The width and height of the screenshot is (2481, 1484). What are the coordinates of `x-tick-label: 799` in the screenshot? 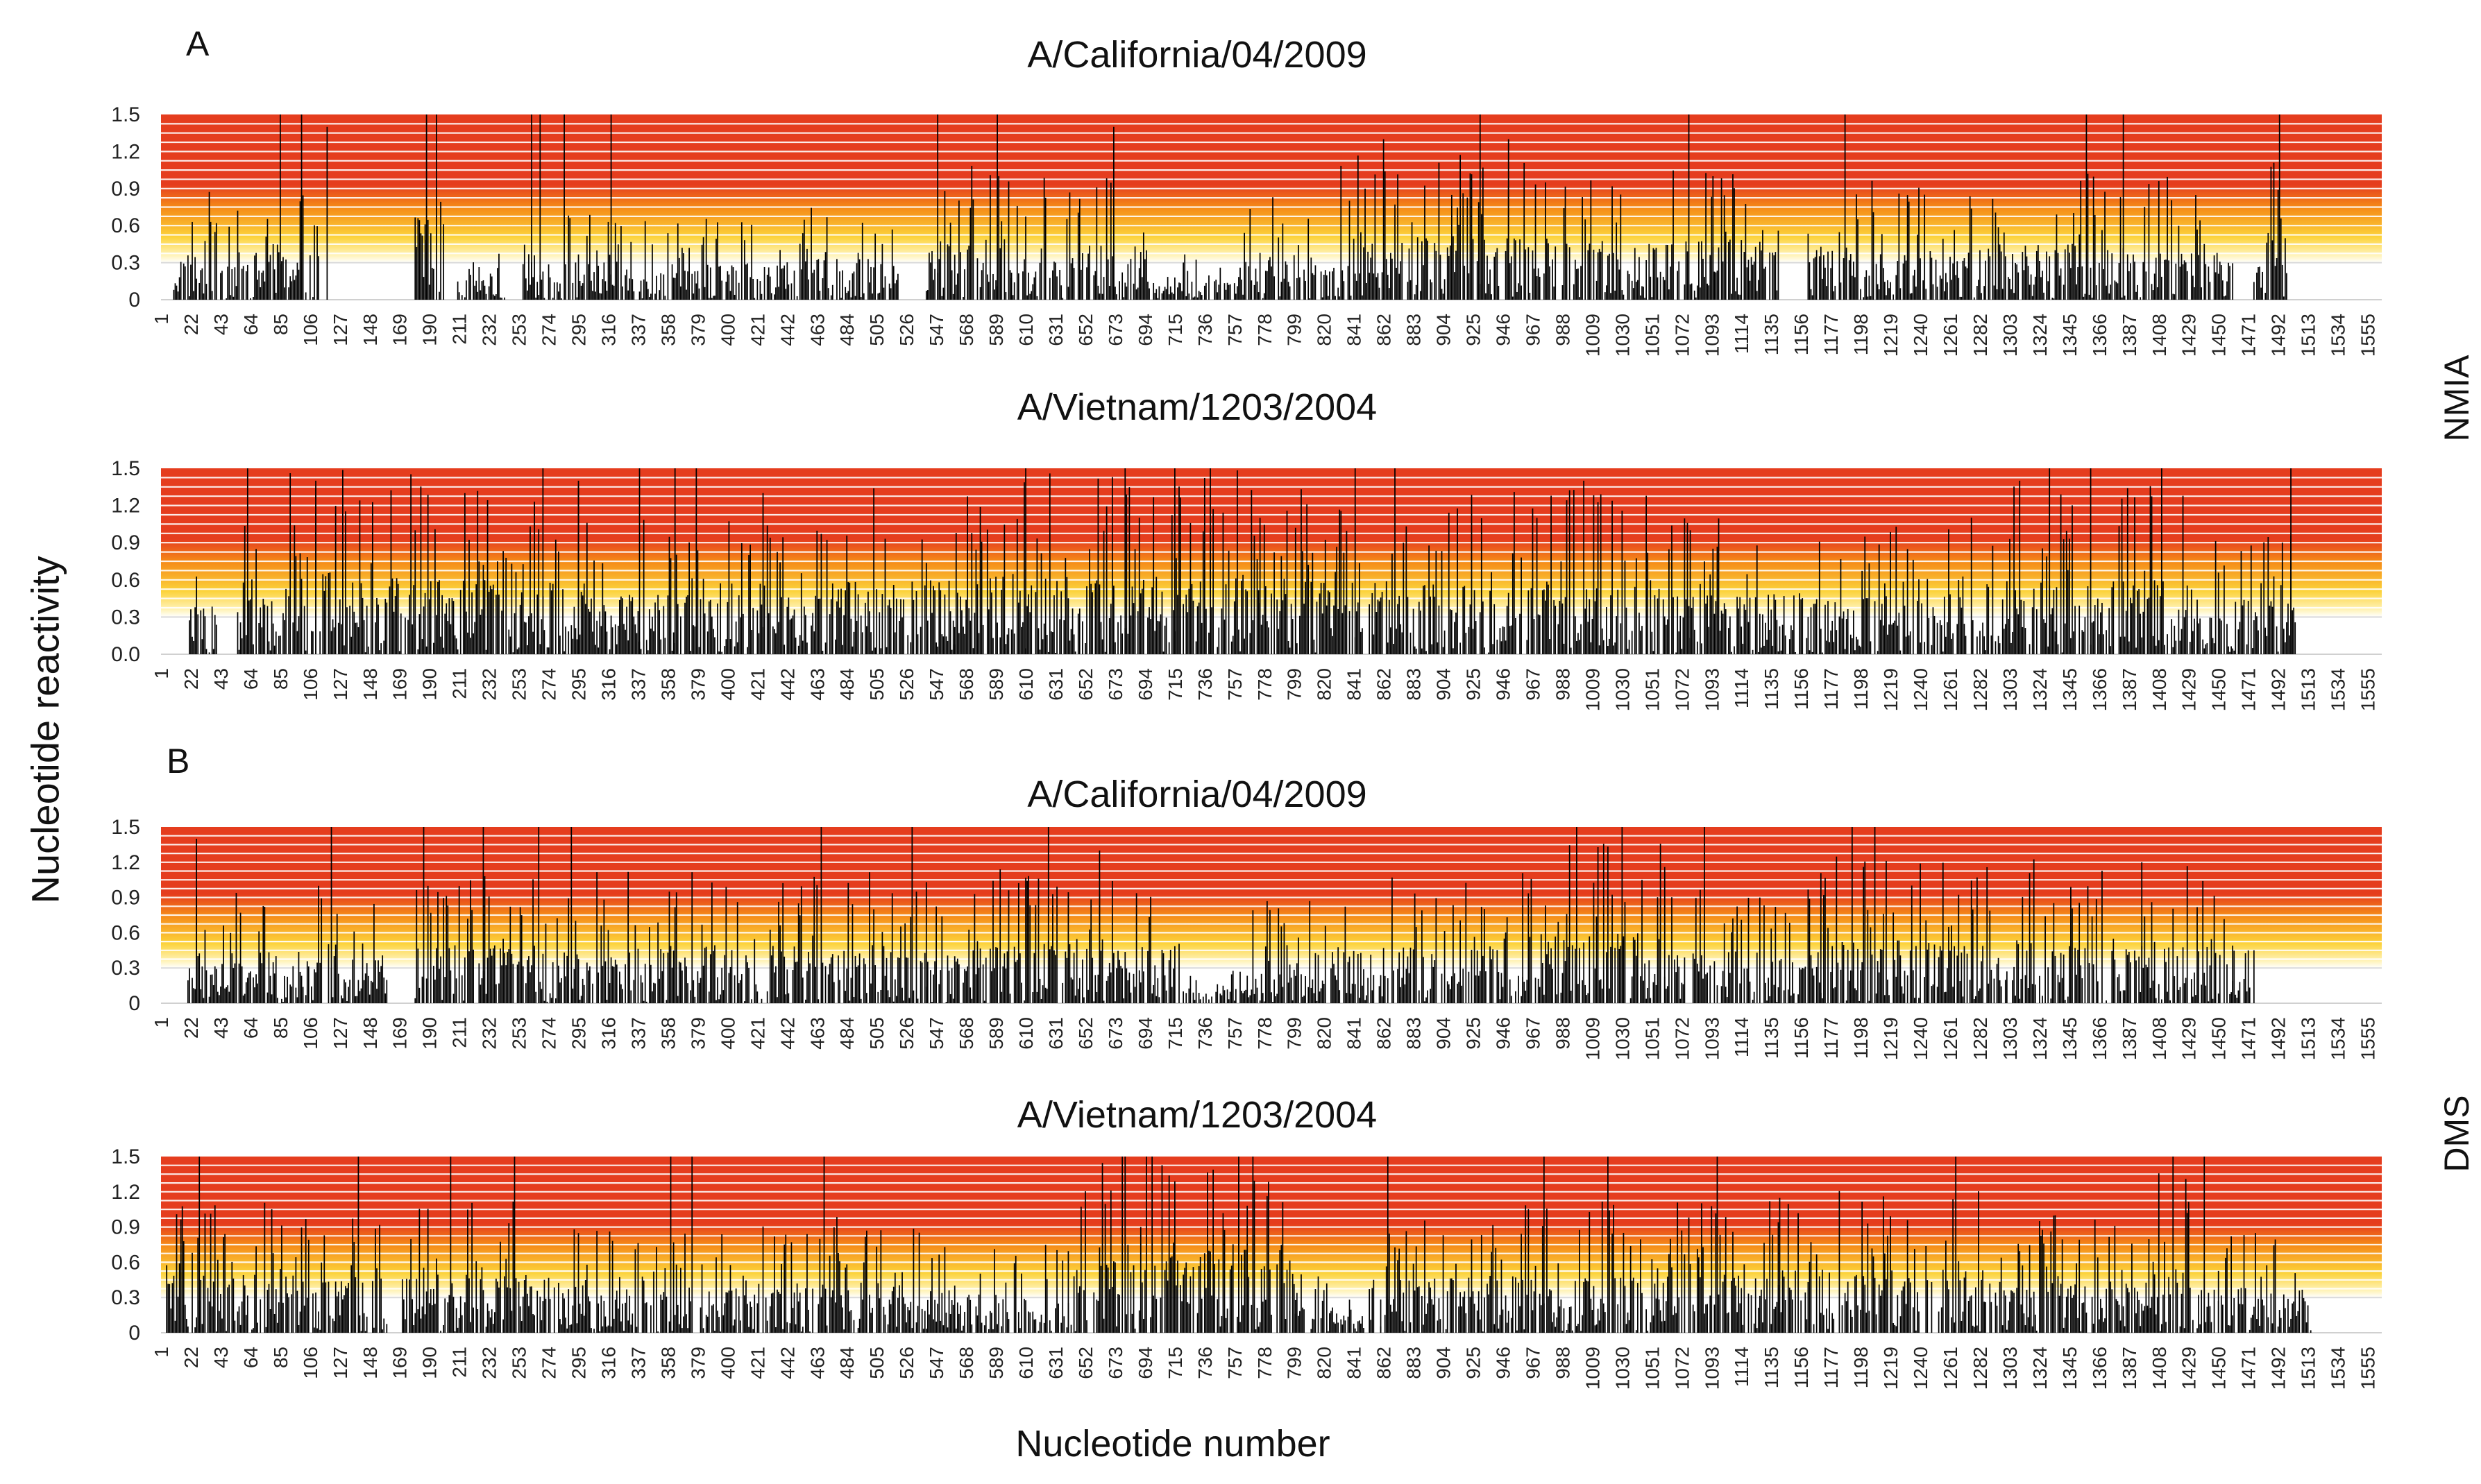 It's located at (1294, 1033).